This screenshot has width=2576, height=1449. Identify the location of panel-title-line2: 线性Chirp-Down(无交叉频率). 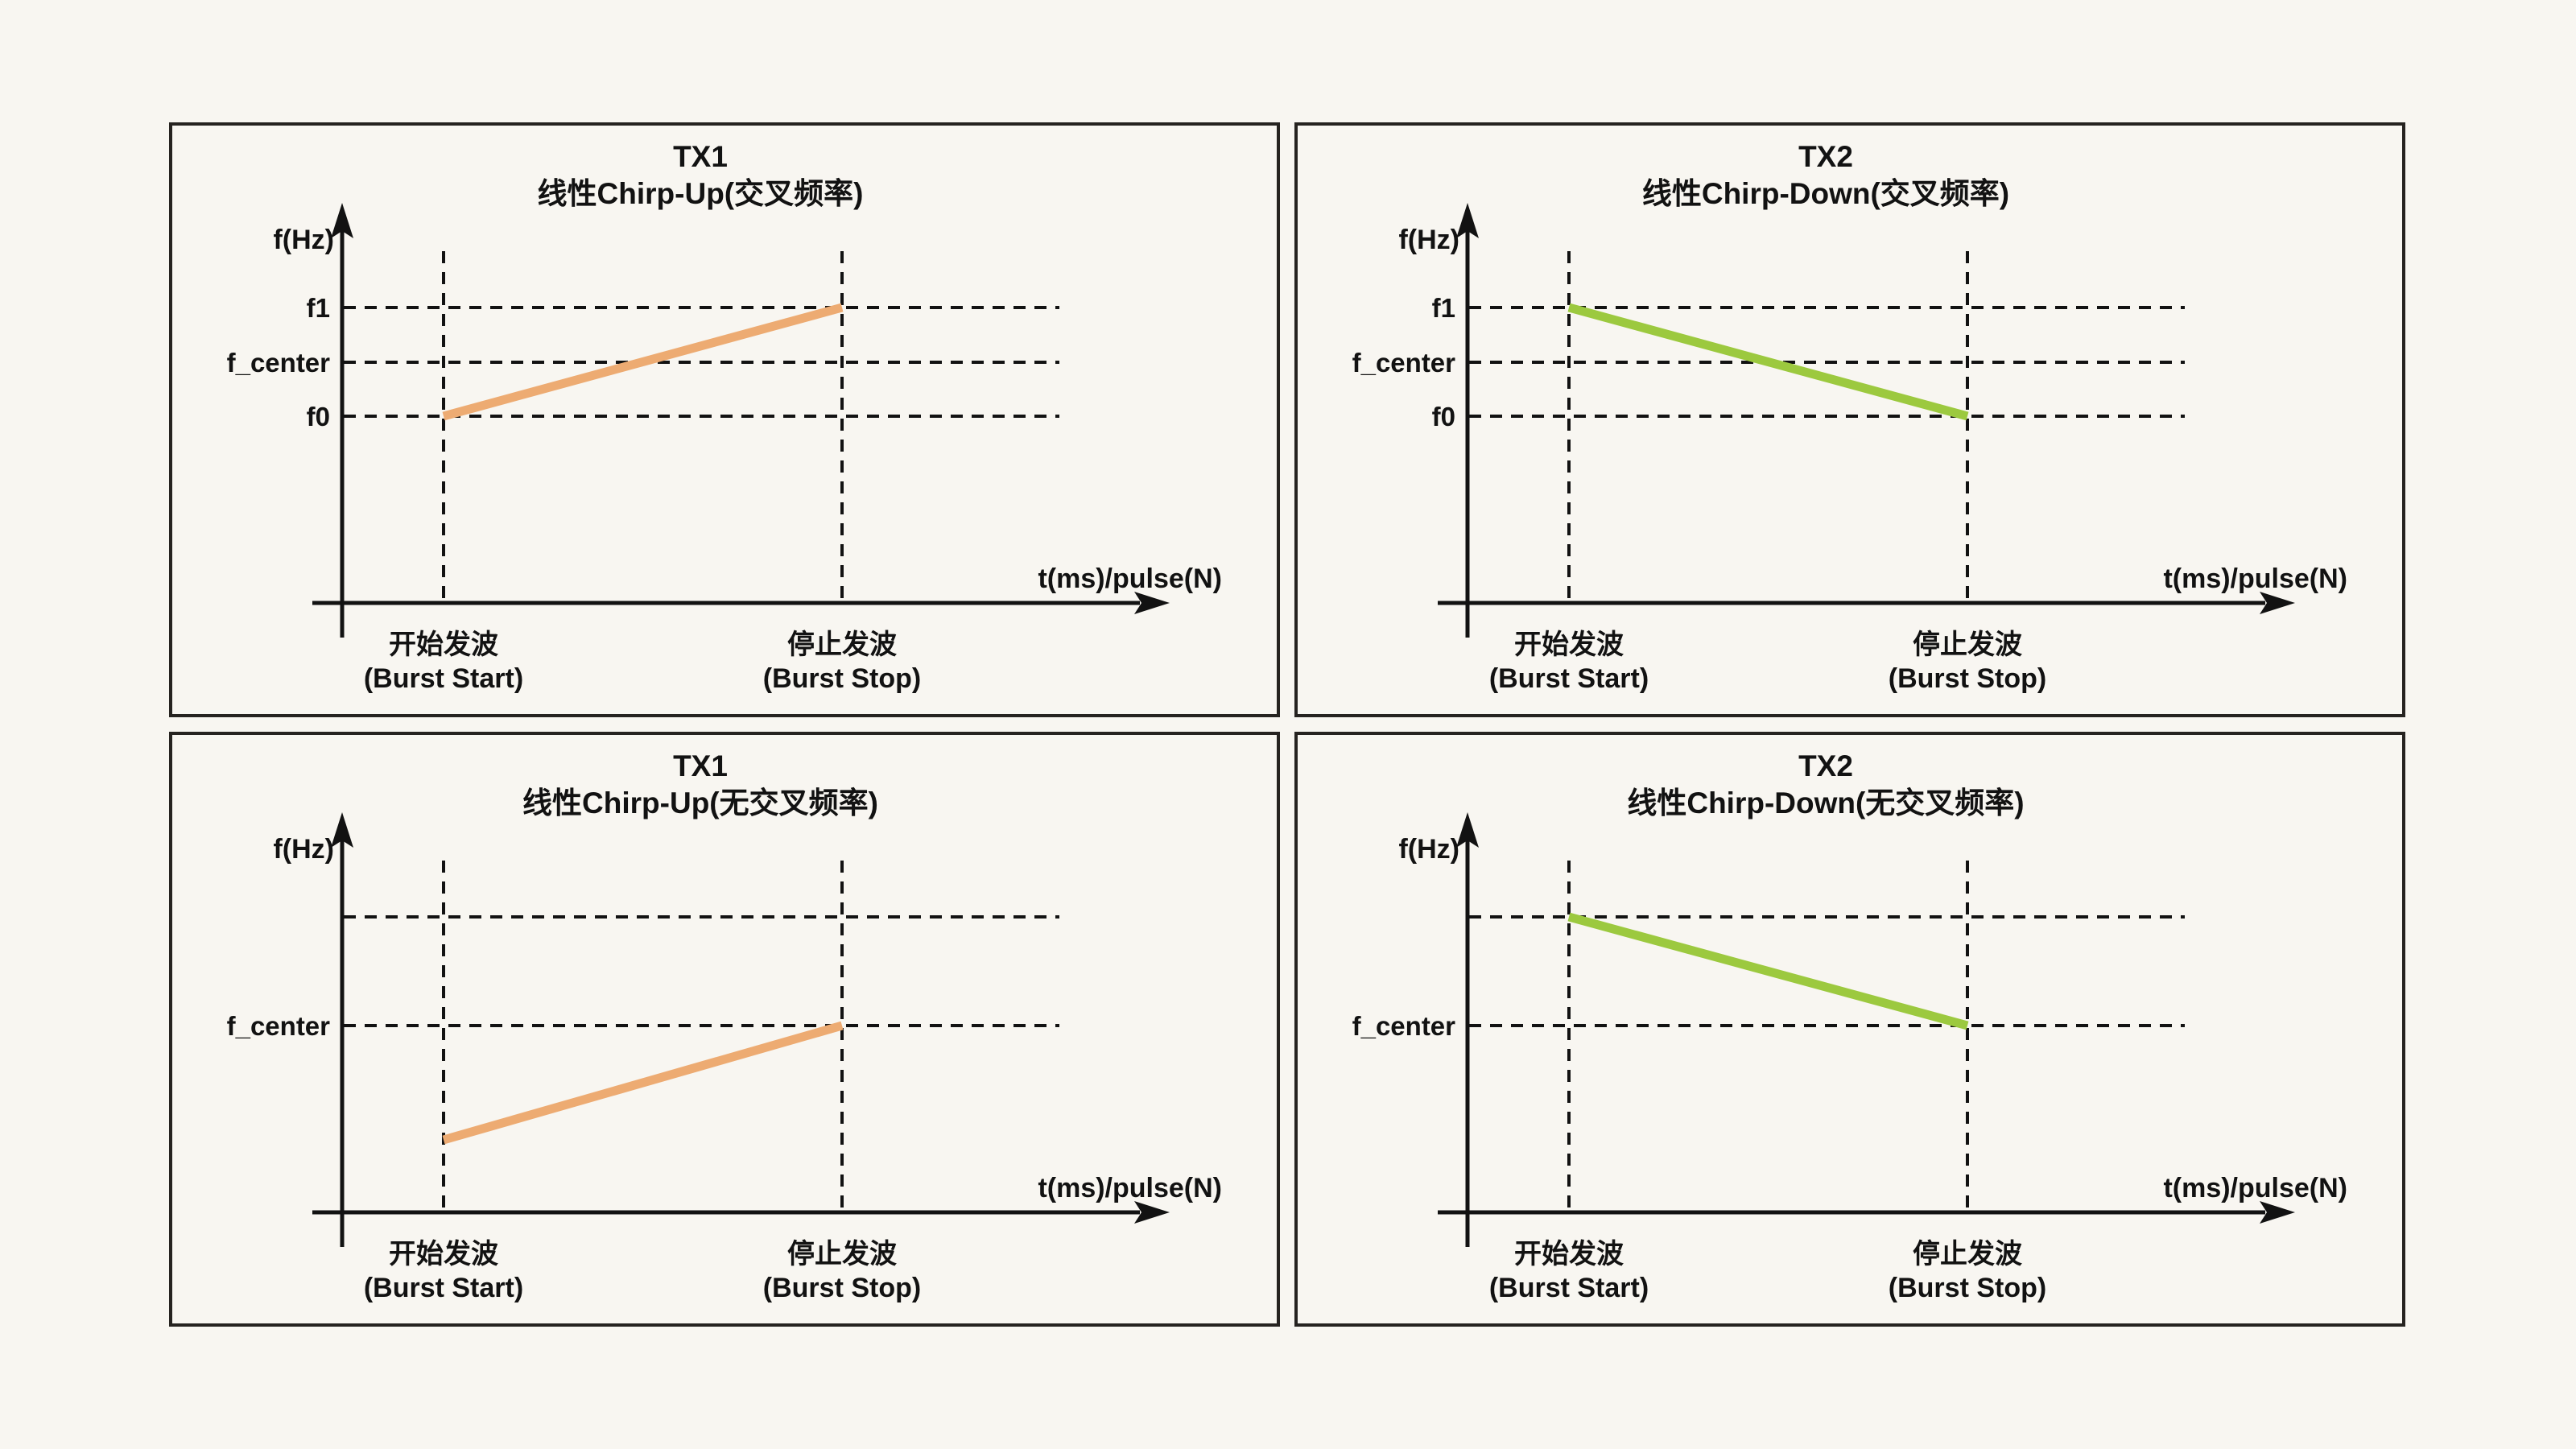
(1825, 802).